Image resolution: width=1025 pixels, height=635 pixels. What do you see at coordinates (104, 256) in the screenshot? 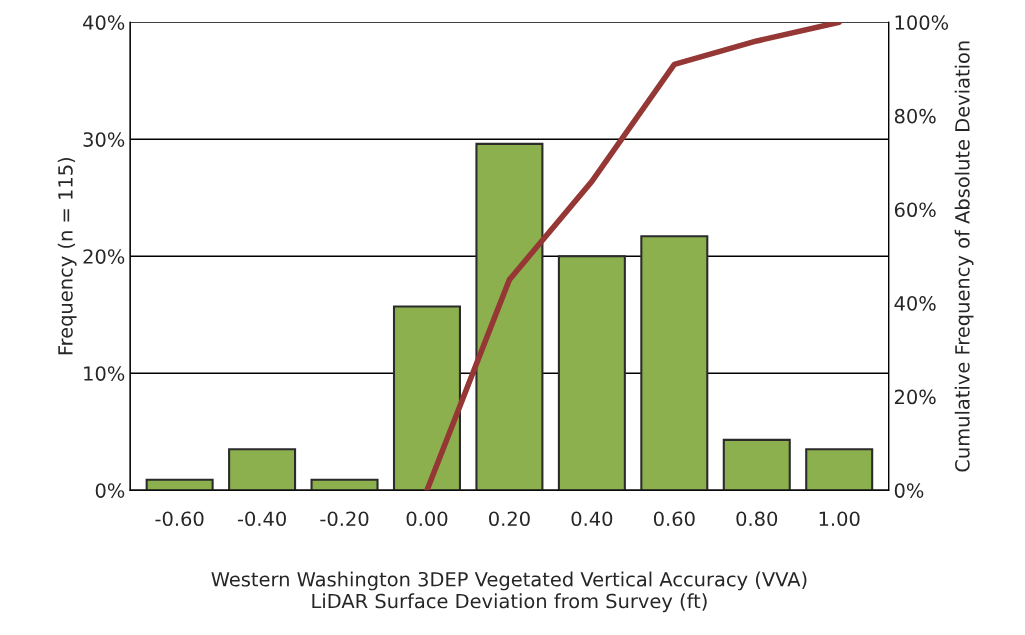
I see `y-tick-label: 20%` at bounding box center [104, 256].